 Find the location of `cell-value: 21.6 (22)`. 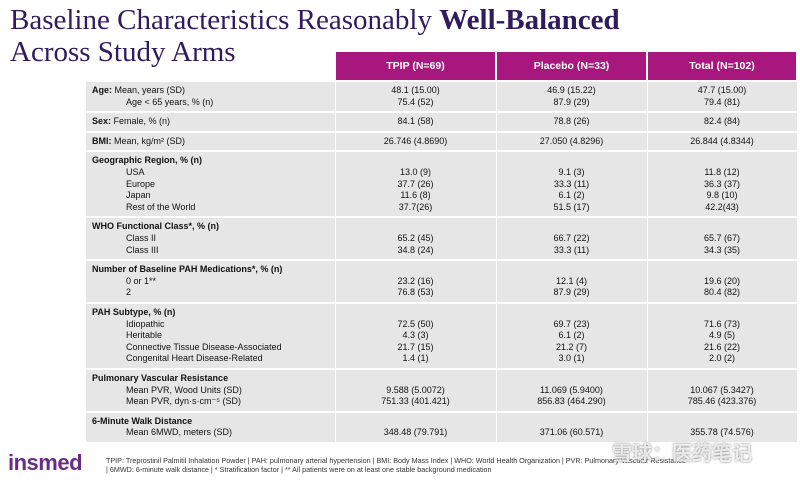

cell-value: 21.6 (22) is located at coordinates (722, 346).